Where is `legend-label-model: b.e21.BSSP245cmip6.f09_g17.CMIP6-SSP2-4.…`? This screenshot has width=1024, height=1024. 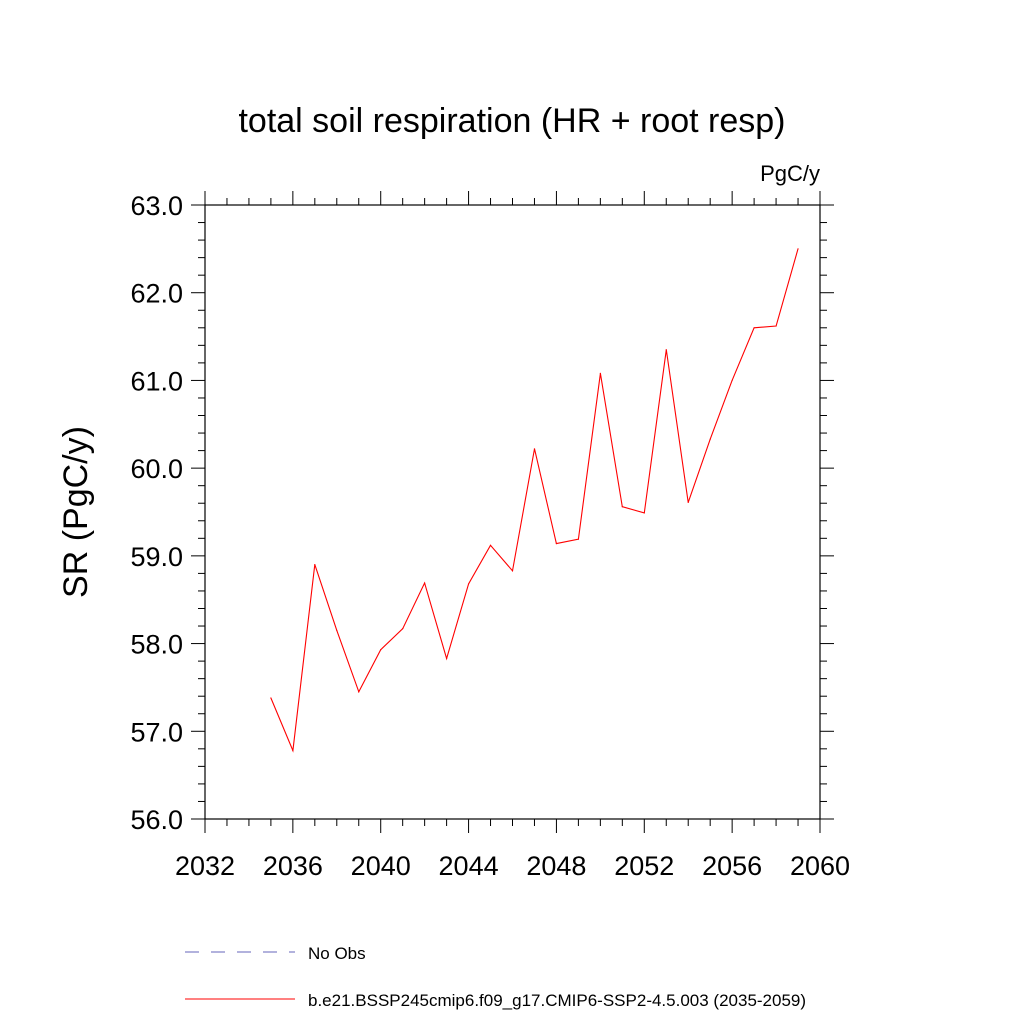
legend-label-model: b.e21.BSSP245cmip6.f09_g17.CMIP6-SSP2-4.… is located at coordinates (557, 1000).